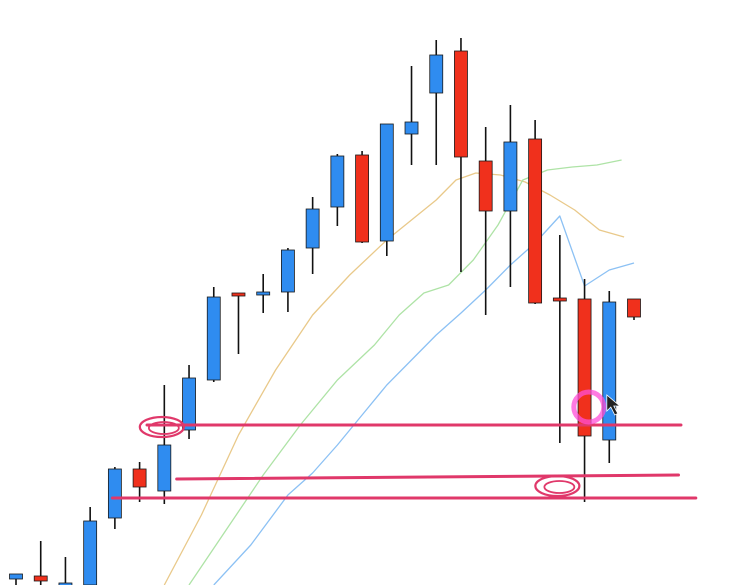 The width and height of the screenshot is (737, 585). I want to click on mouse-pointer-icon, so click(613, 405).